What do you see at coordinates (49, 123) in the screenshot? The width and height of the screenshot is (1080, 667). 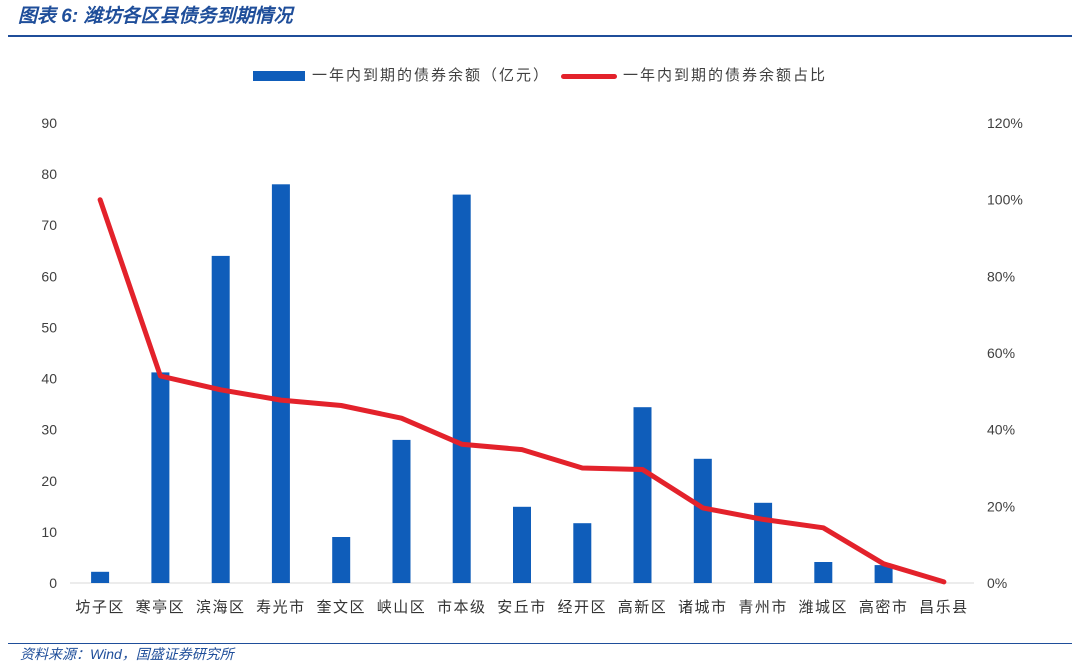 I see `left-axis-tick-label: 90` at bounding box center [49, 123].